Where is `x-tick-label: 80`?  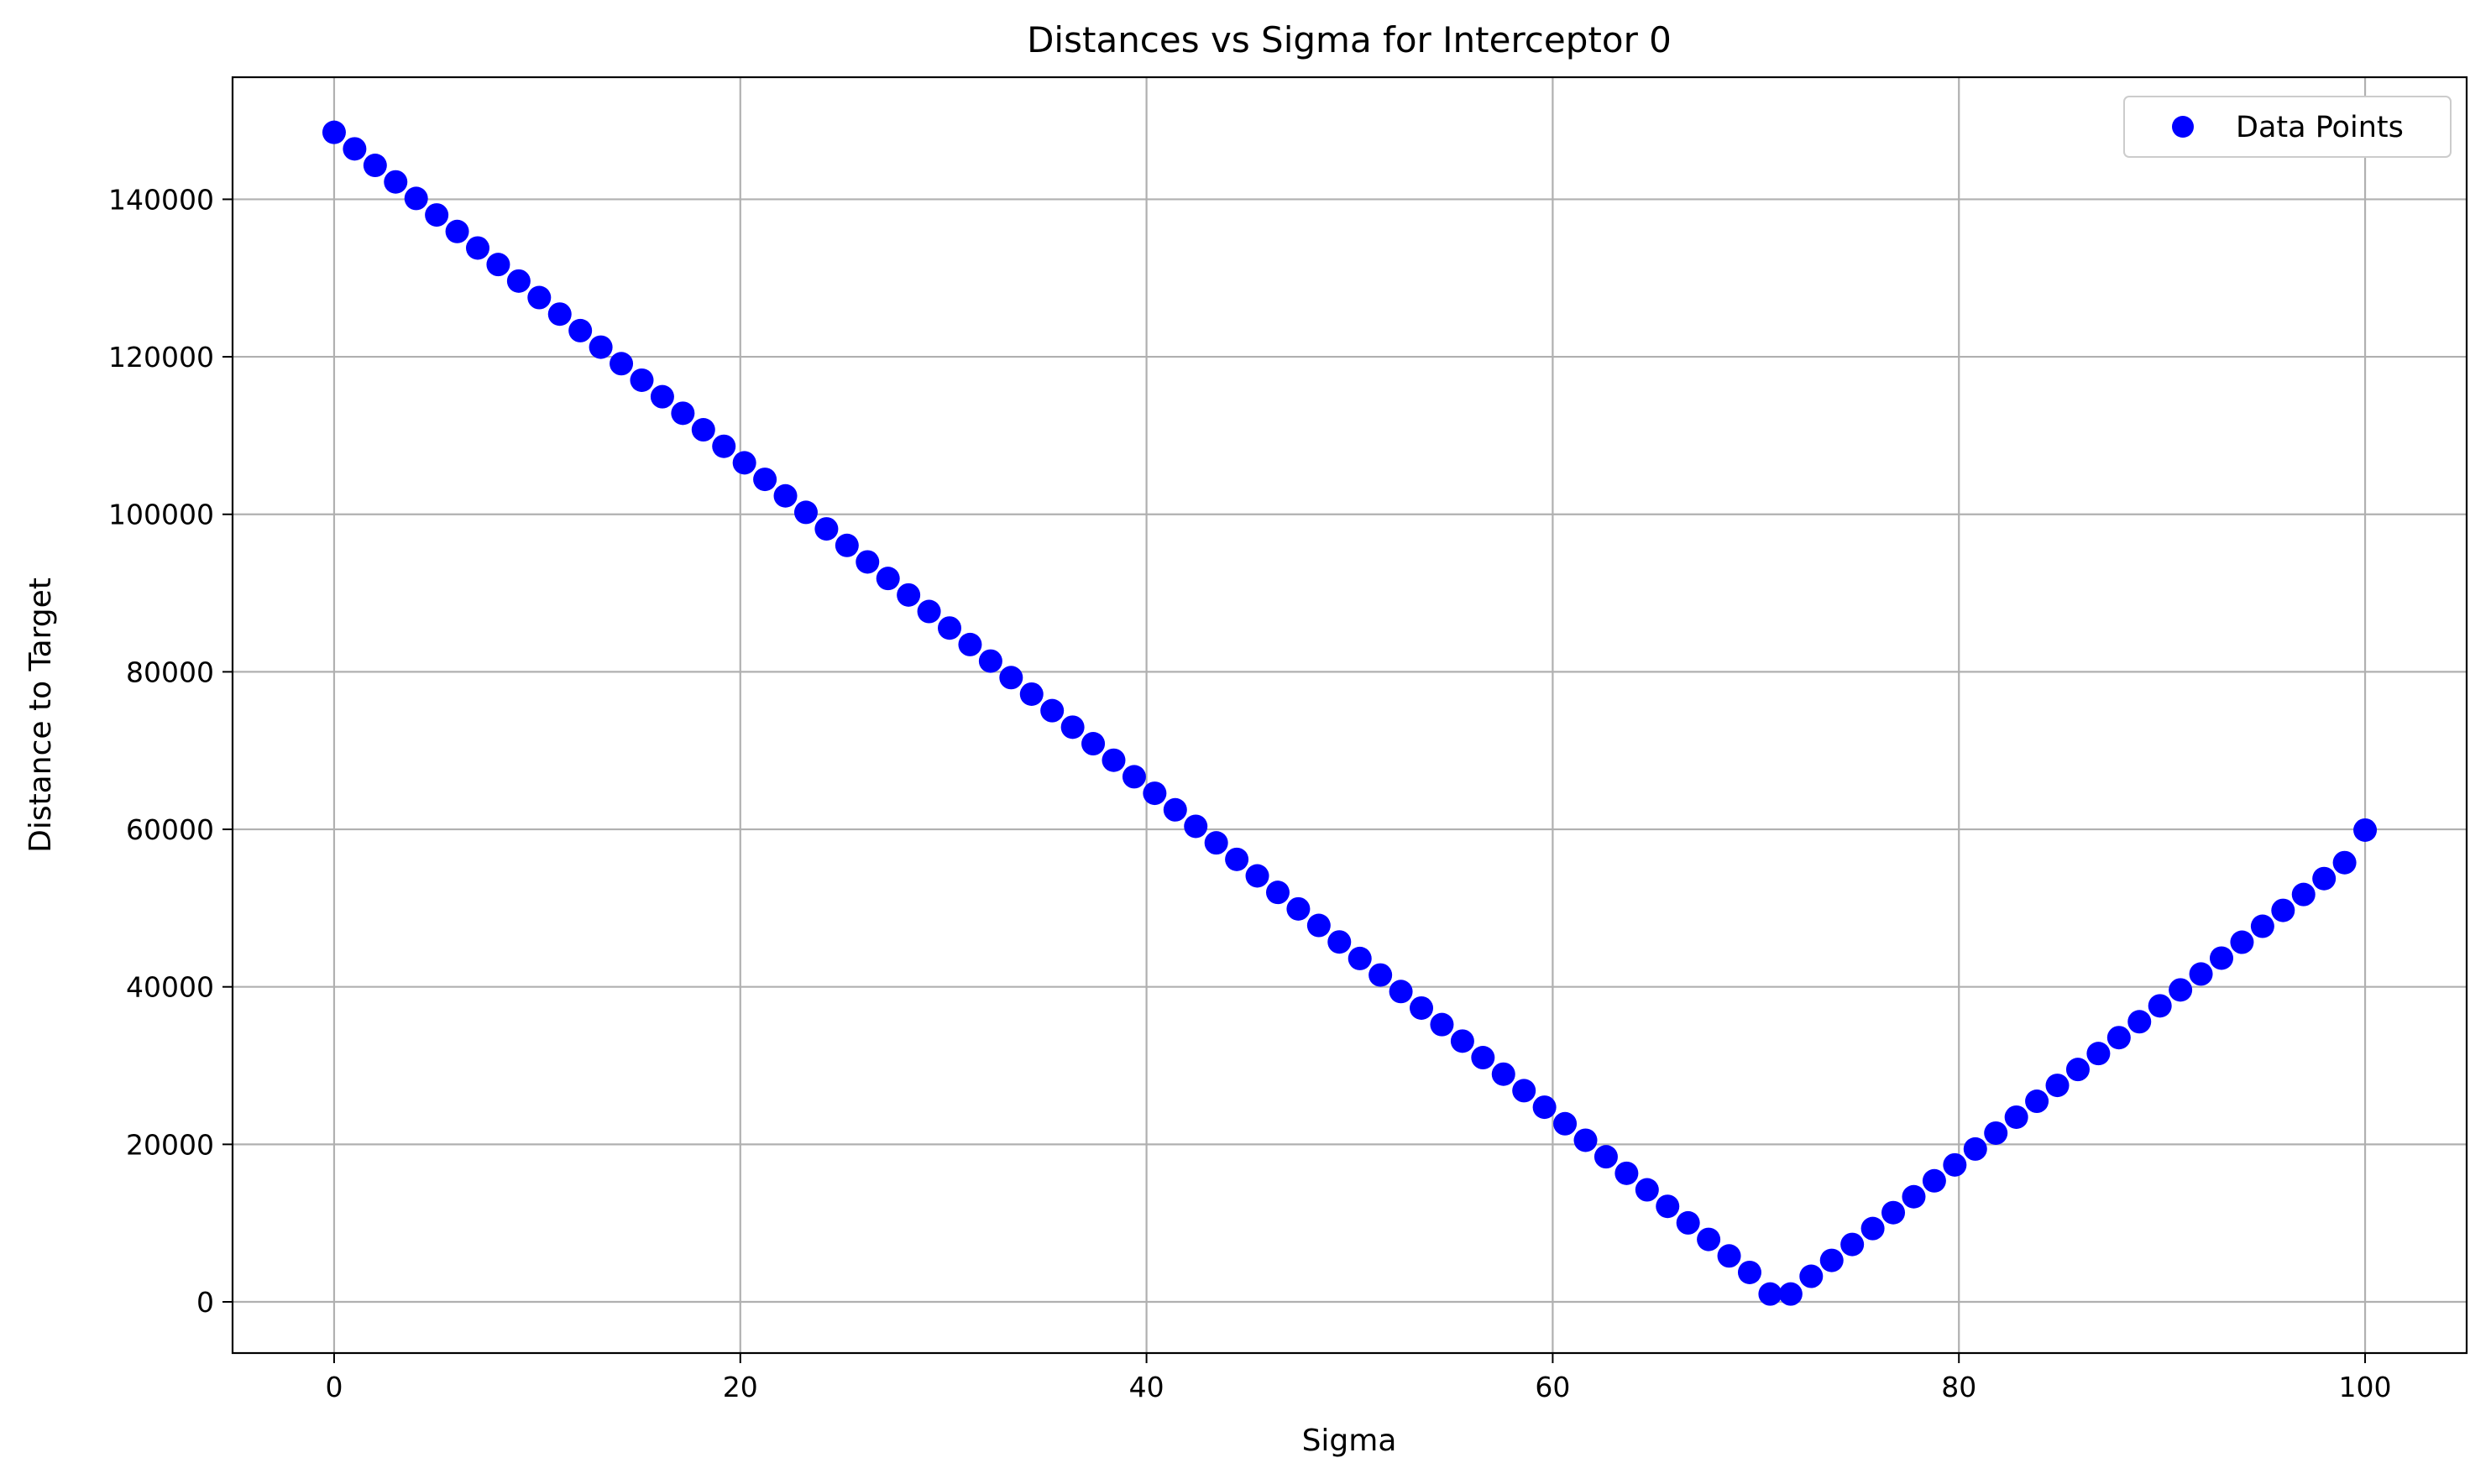
x-tick-label: 80 is located at coordinates (1959, 1387).